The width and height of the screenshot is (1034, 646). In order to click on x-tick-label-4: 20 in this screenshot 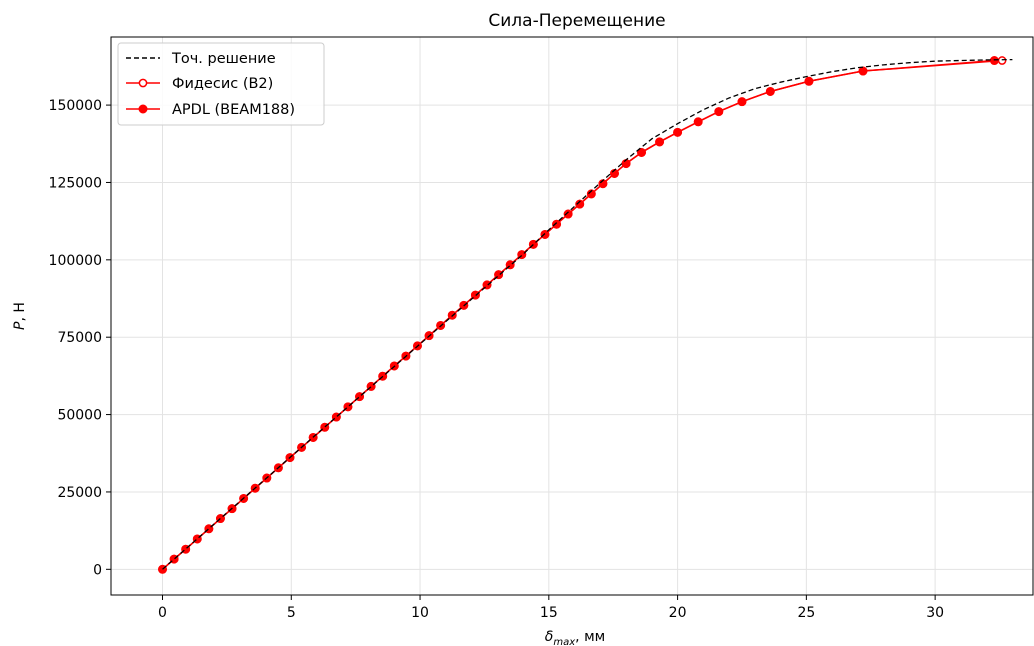, I will do `click(678, 613)`.